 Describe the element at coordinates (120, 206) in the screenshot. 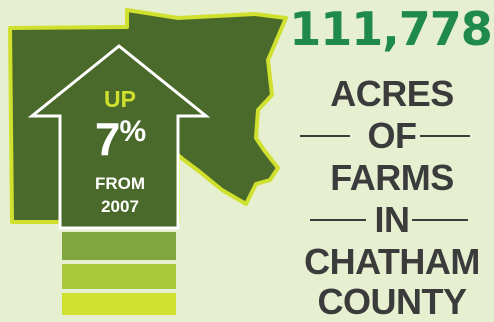

I see `from-line-2: 2007` at that location.